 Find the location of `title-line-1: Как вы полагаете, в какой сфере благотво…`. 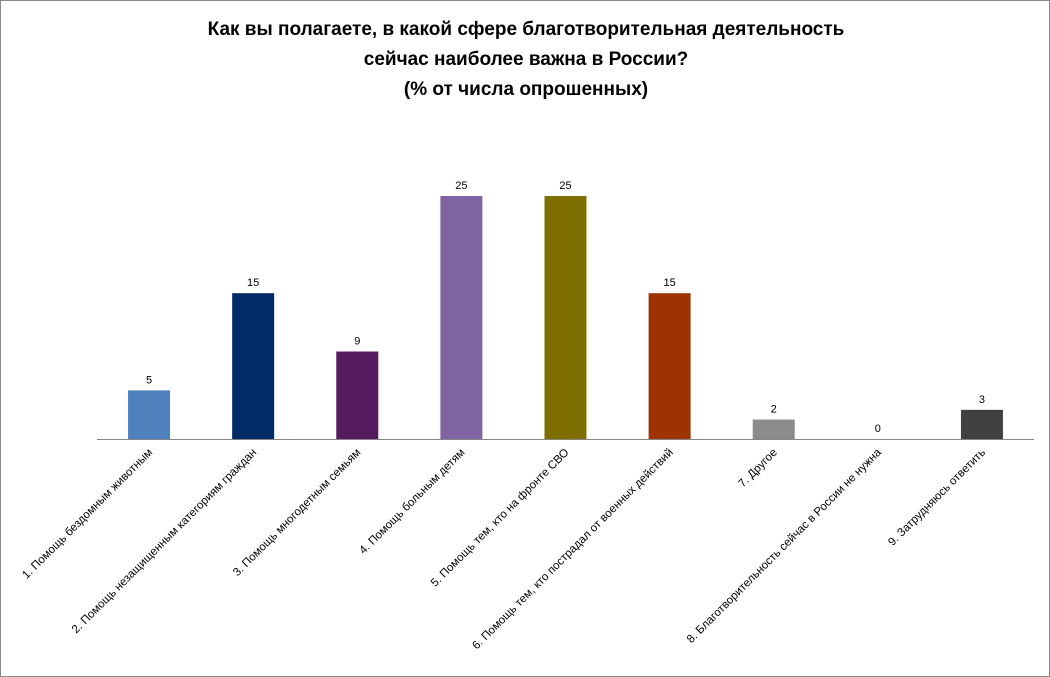

title-line-1: Как вы полагаете, в какой сфере благотво… is located at coordinates (526, 29).